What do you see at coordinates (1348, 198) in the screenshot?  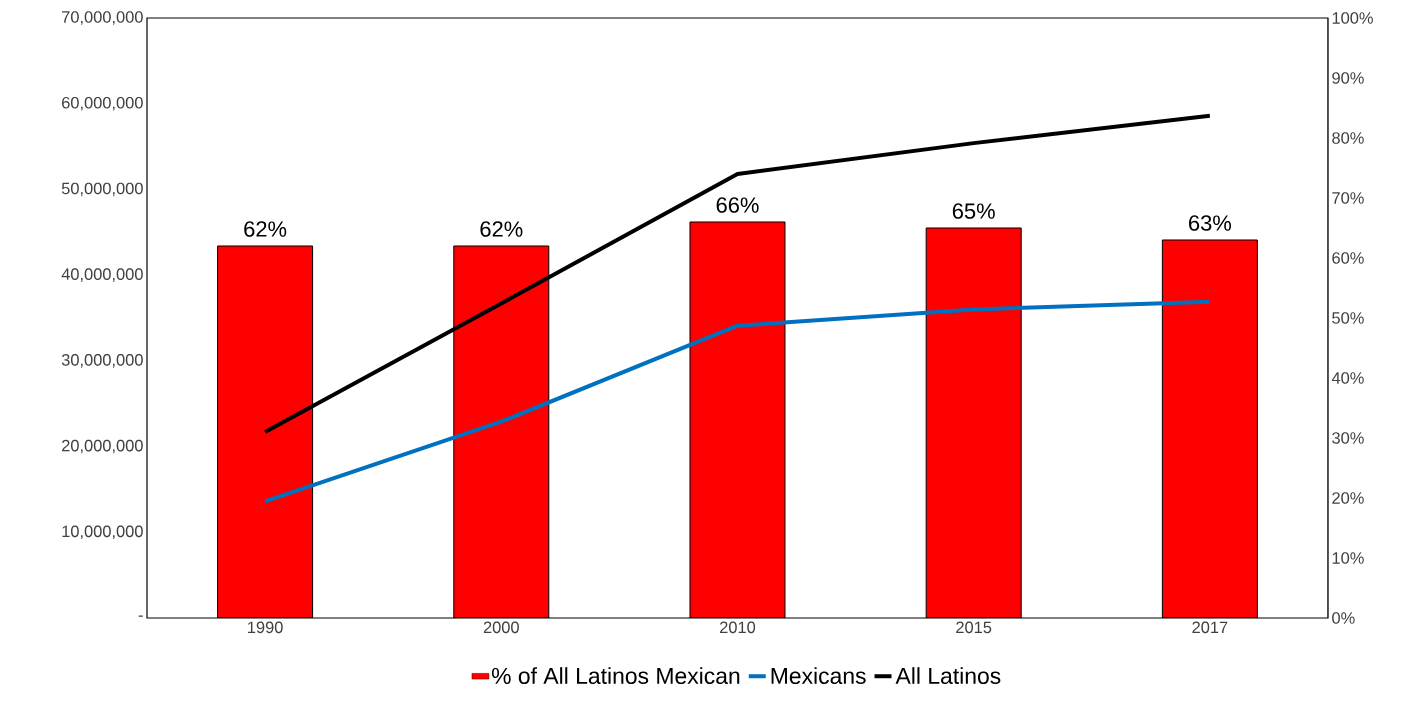 I see `y2-tick-label: 70%` at bounding box center [1348, 198].